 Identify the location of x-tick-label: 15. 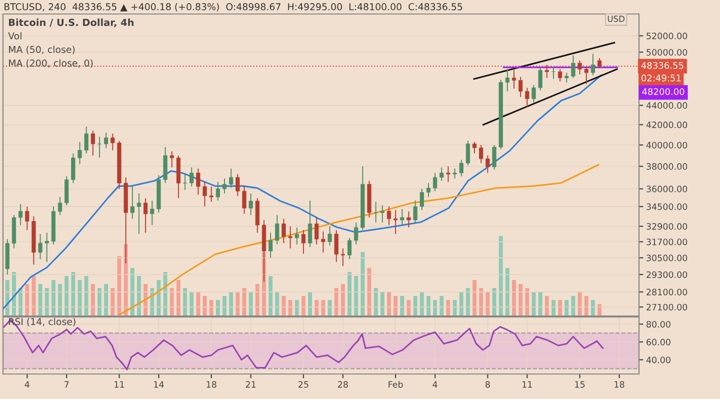
(580, 384).